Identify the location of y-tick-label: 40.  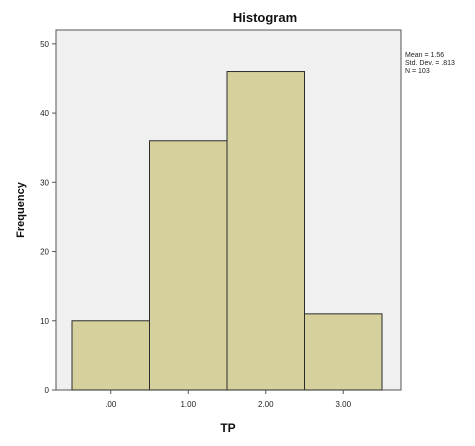
(44, 113).